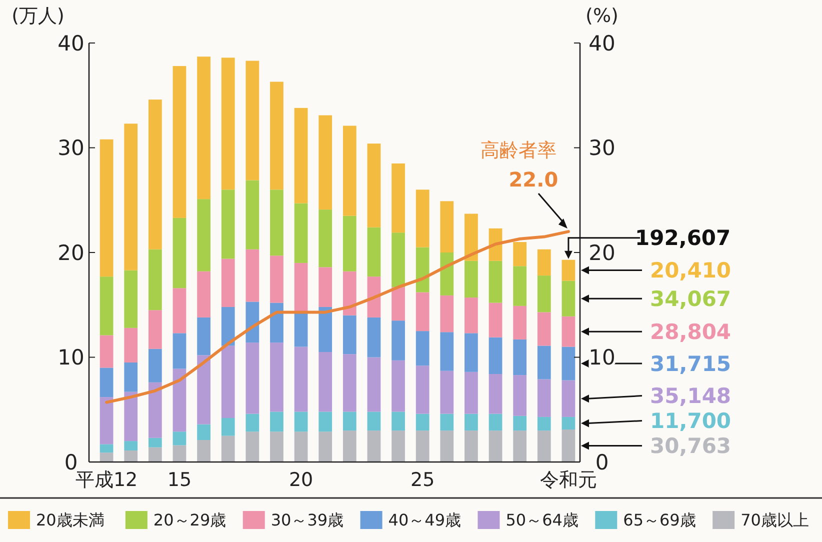 The image size is (822, 542). What do you see at coordinates (179, 480) in the screenshot?
I see `x-tick-label: 15` at bounding box center [179, 480].